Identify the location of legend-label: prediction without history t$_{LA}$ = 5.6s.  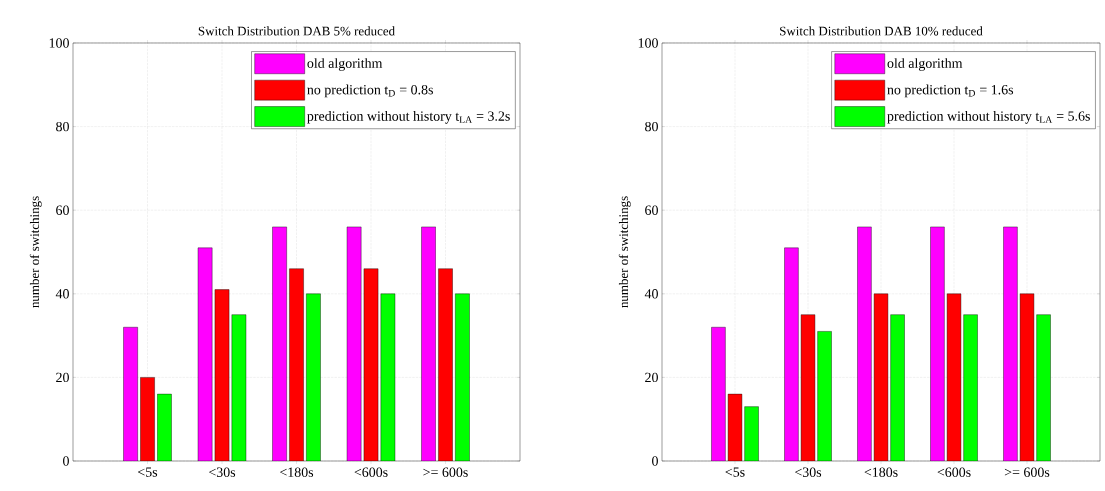
(988, 117).